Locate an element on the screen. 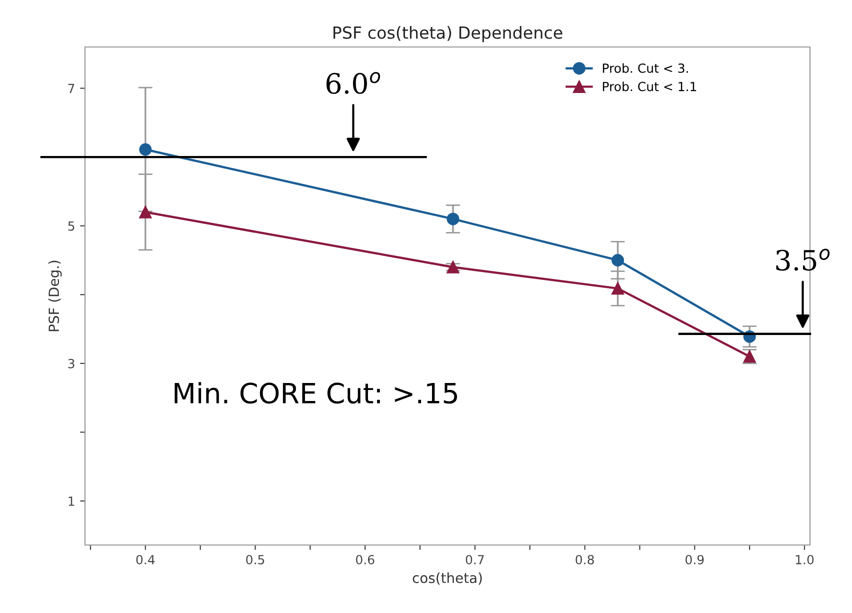 Image resolution: width=852 pixels, height=613 pixels. x-tick-label: 0.5 is located at coordinates (255, 559).